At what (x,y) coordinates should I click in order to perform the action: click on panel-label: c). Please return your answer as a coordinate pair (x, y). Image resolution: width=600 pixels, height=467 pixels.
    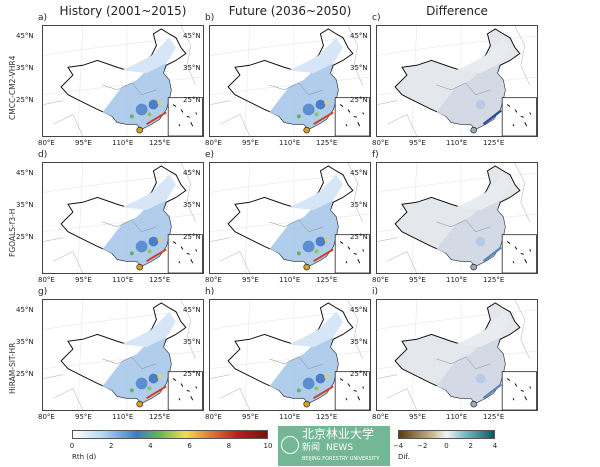
    Looking at the image, I should click on (376, 18).